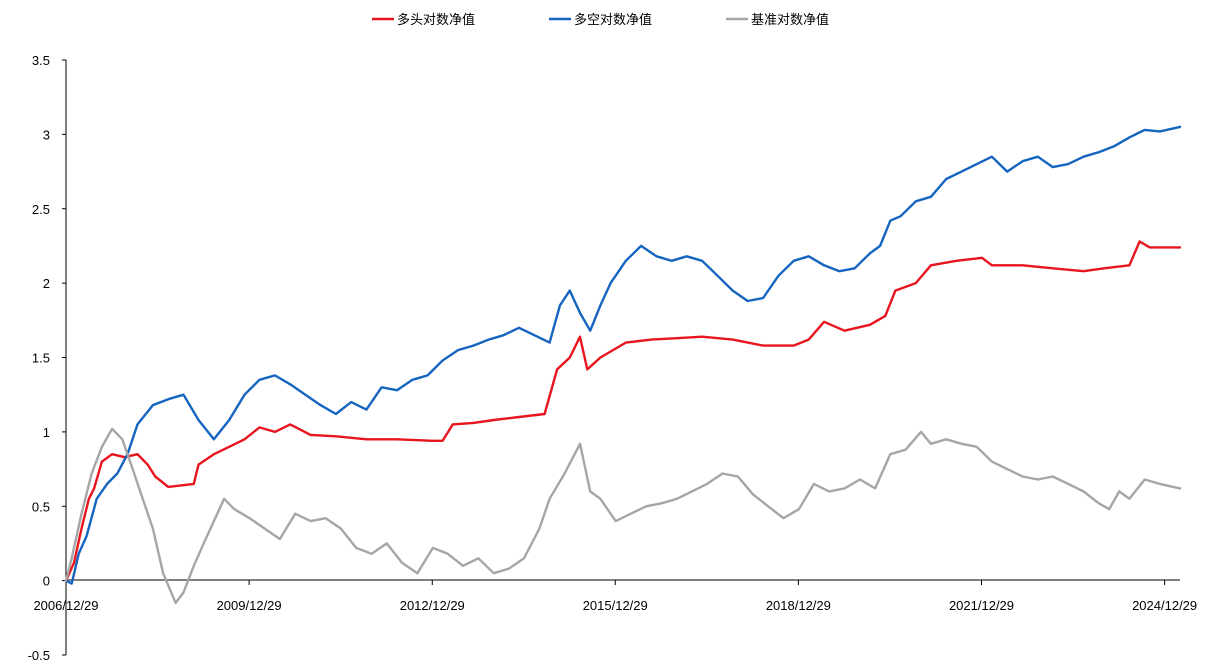 The width and height of the screenshot is (1218, 669). I want to click on legend-label: 基准对数净值, so click(790, 20).